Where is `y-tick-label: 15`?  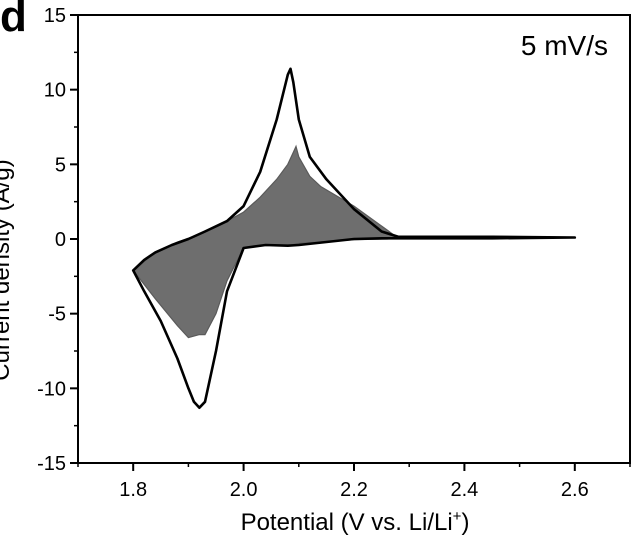 y-tick-label: 15 is located at coordinates (55, 16).